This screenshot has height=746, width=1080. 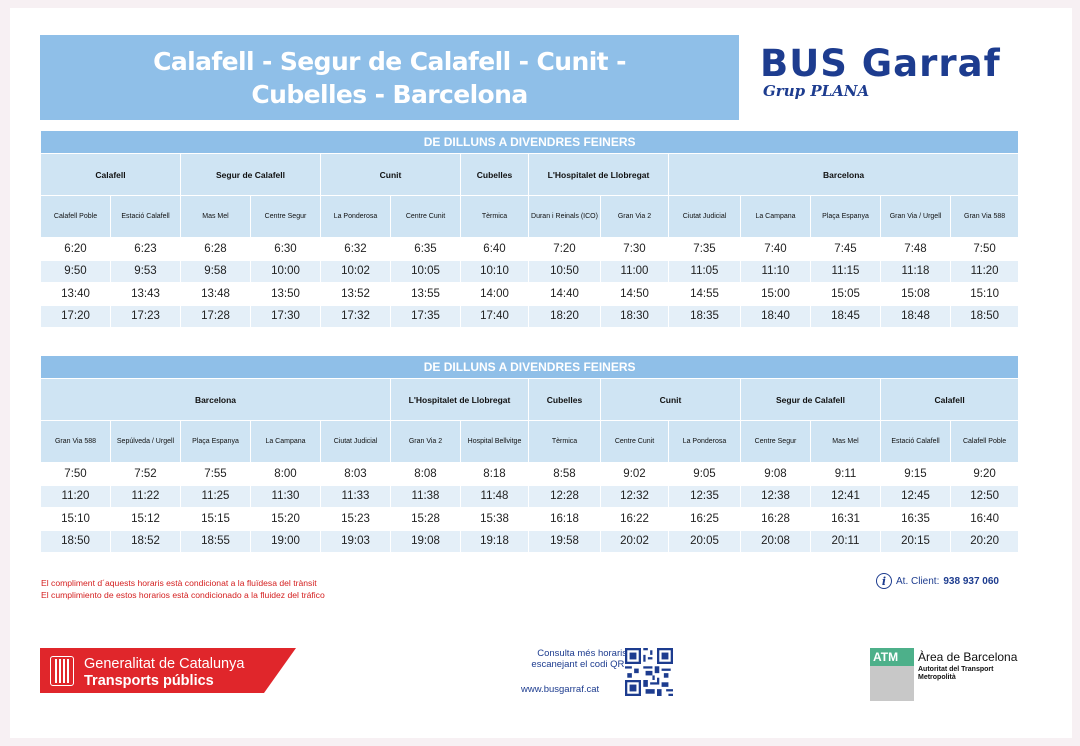 I want to click on time-cell: 18:20, so click(x=564, y=316).